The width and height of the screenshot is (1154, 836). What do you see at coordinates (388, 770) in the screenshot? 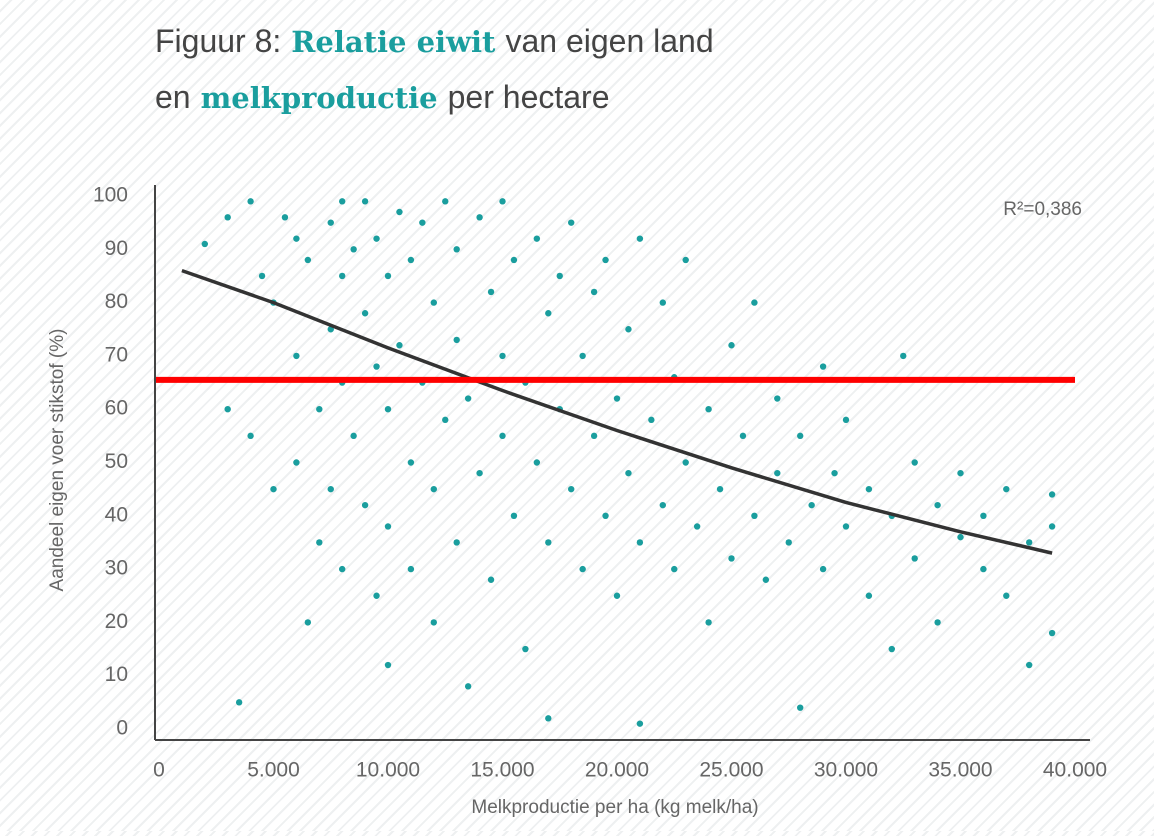
I see `x-tick-label: 10.000` at bounding box center [388, 770].